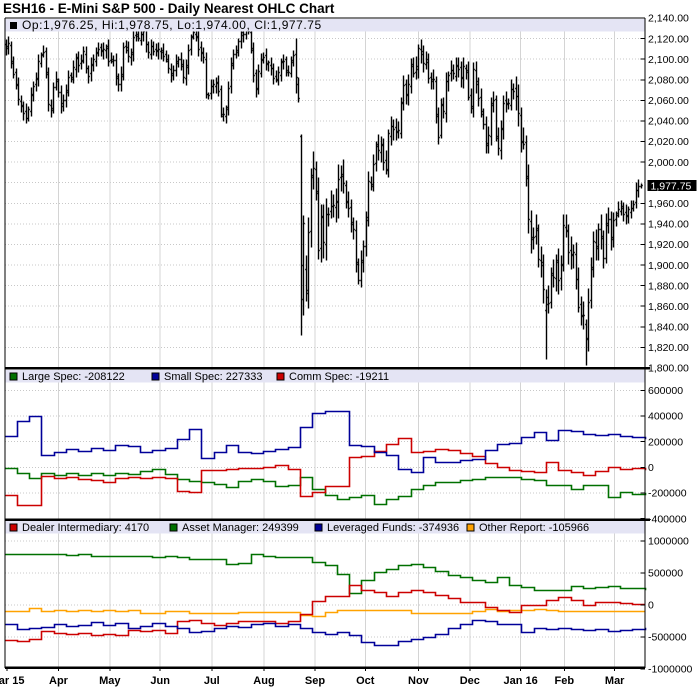 The image size is (697, 692). Describe the element at coordinates (520, 681) in the screenshot. I see `svg-text: Jan 16` at that location.